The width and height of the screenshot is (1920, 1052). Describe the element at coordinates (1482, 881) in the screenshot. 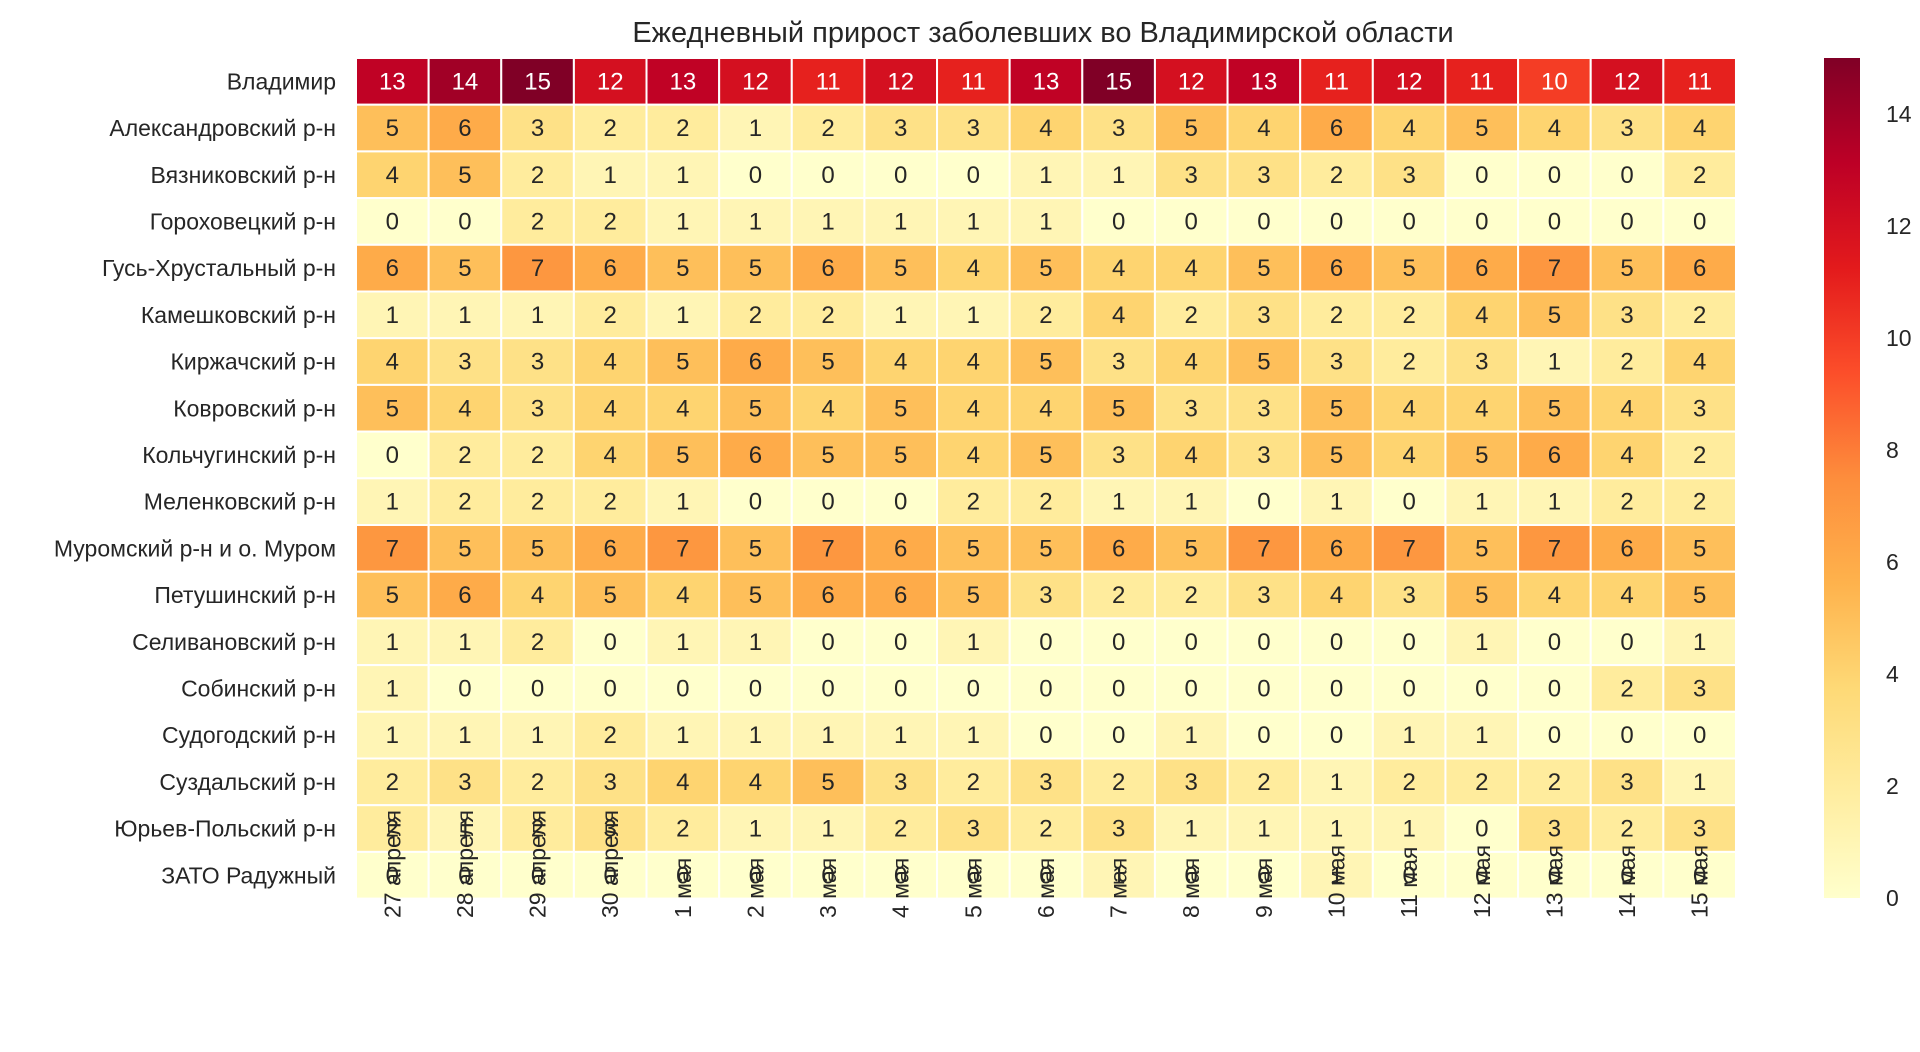

I see `column-label: 12 мая` at that location.